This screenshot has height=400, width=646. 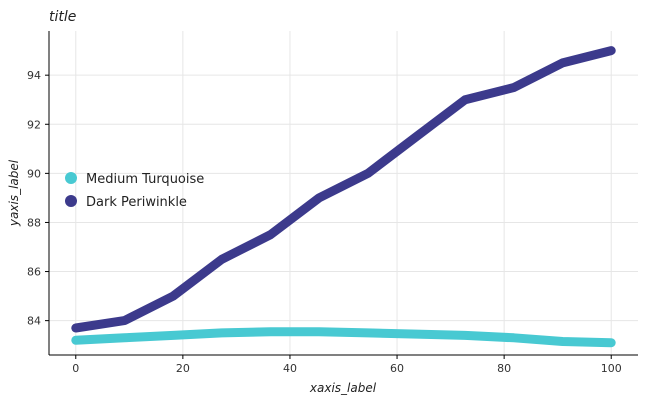 I want to click on x-tick-label: 60, so click(x=397, y=368).